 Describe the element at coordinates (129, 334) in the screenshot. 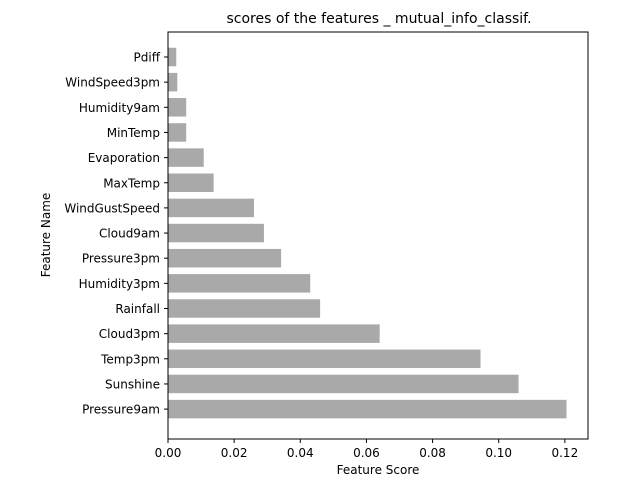

I see `y-tick-label: Cloud3pm` at that location.